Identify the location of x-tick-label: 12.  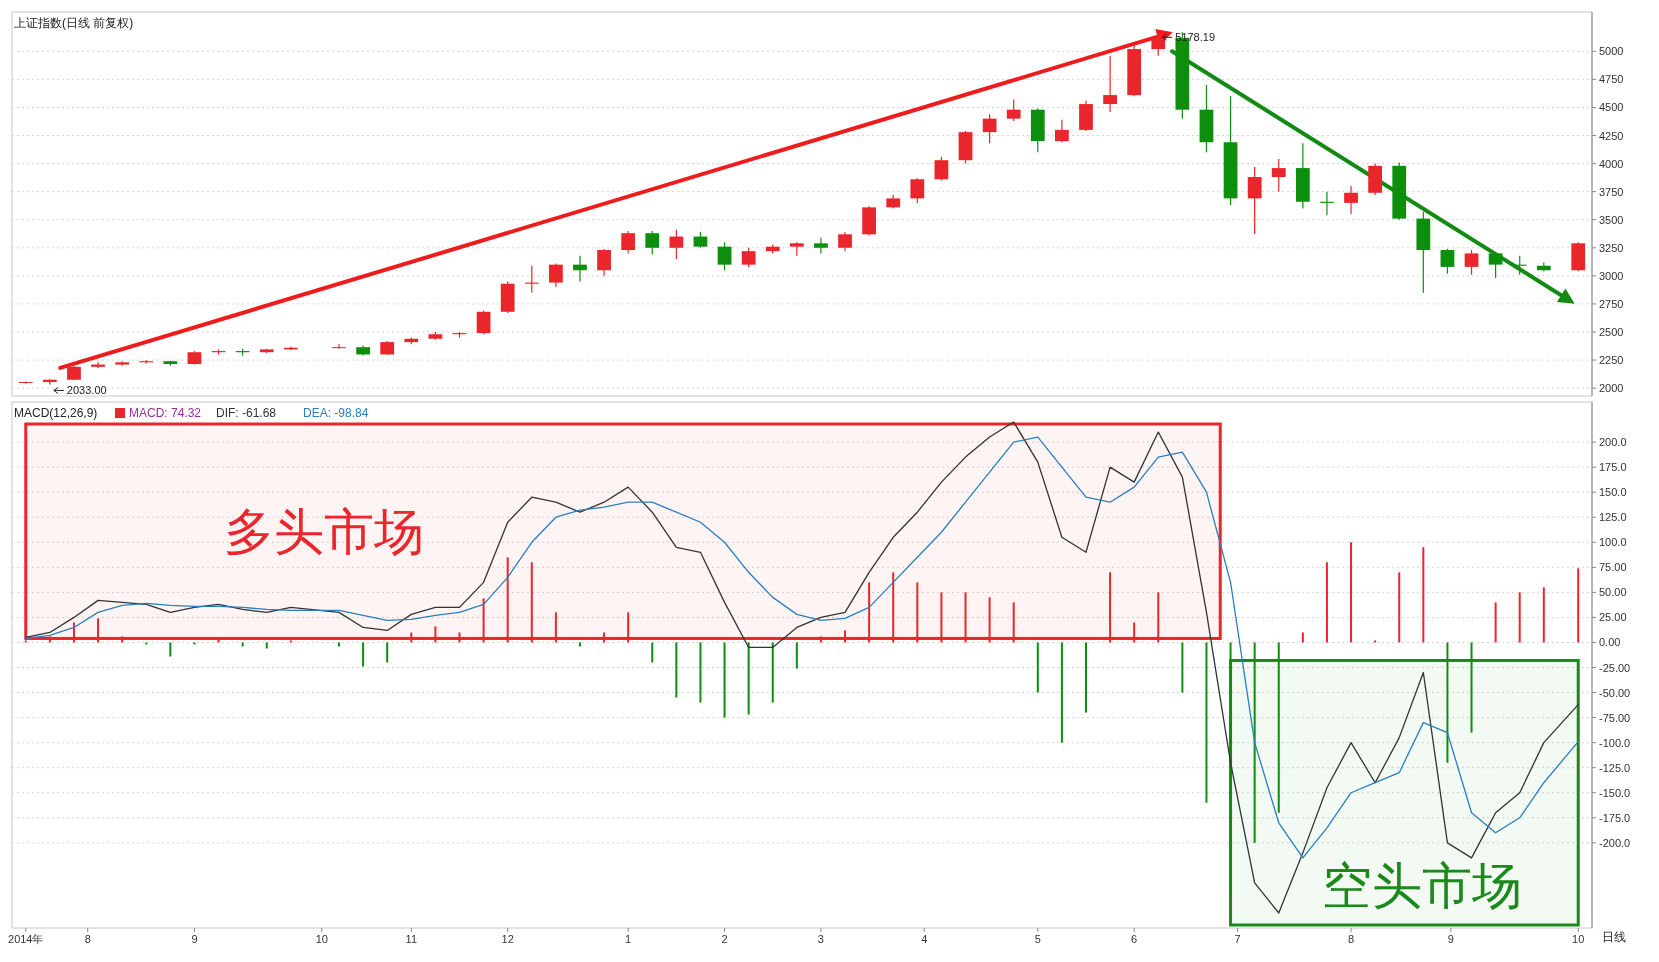
(507, 939).